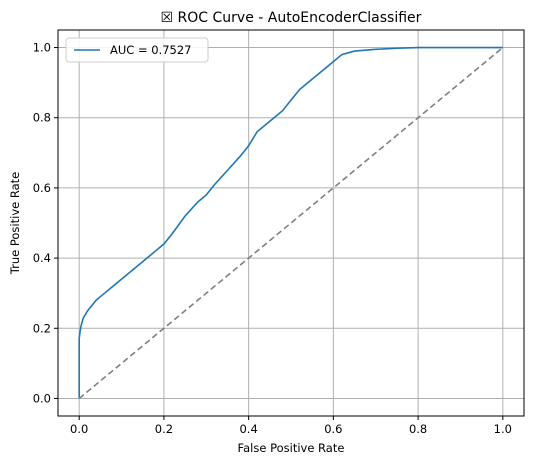 The height and width of the screenshot is (467, 534). Describe the element at coordinates (42, 118) in the screenshot. I see `y-tick-label: 0.8` at that location.